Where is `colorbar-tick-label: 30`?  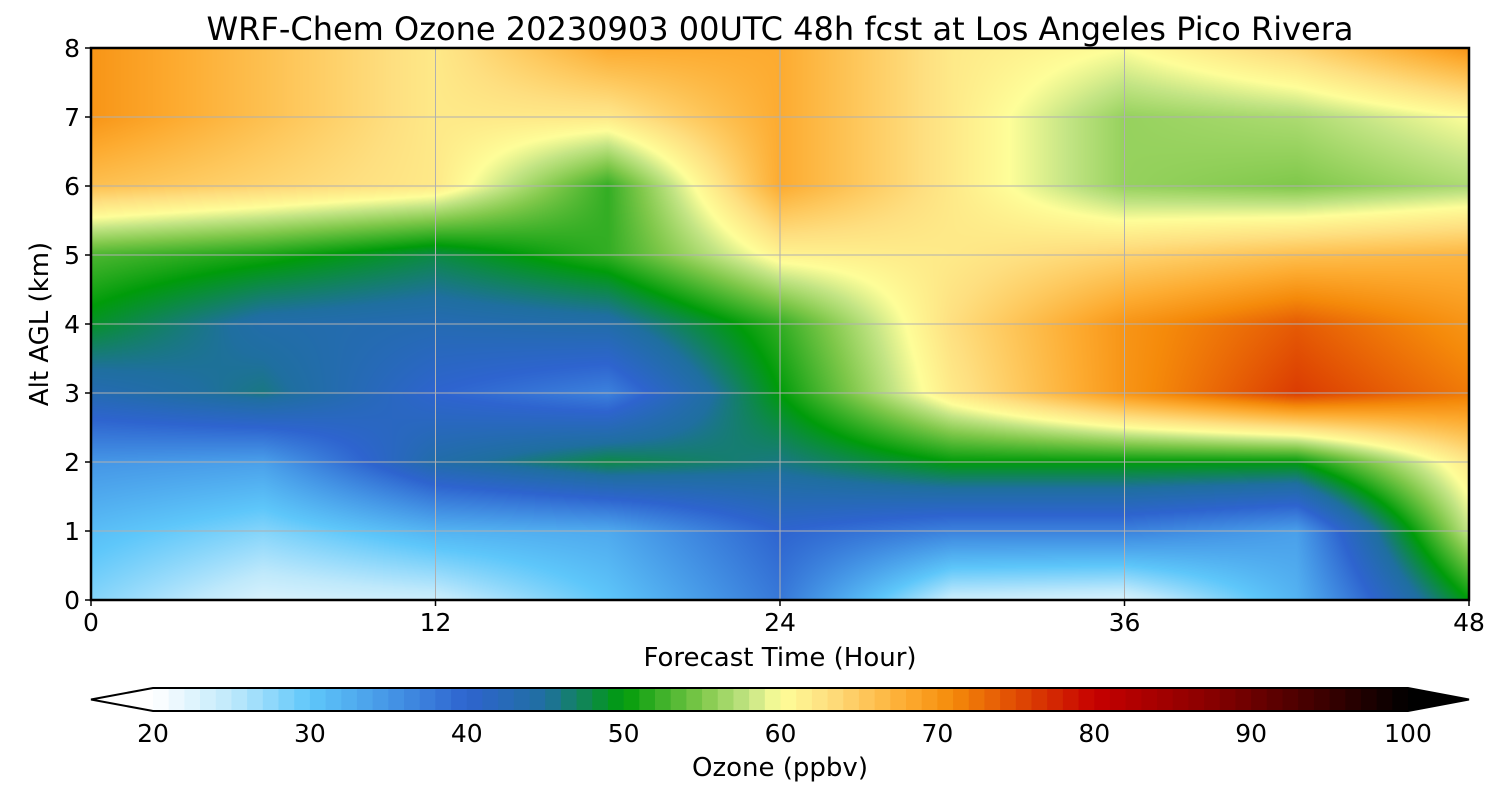
colorbar-tick-label: 30 is located at coordinates (310, 733).